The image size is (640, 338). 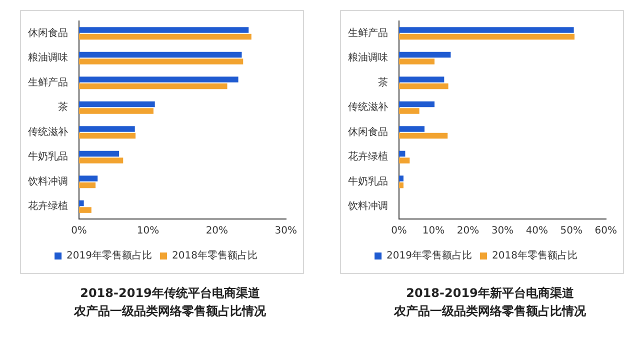 What do you see at coordinates (537, 231) in the screenshot?
I see `x-tick-label: 40%` at bounding box center [537, 231].